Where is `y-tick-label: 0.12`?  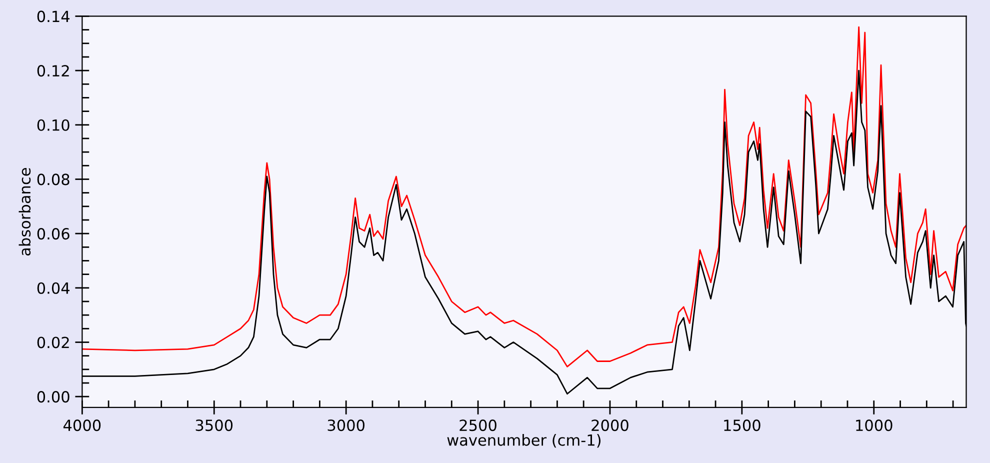 y-tick-label: 0.12 is located at coordinates (53, 71).